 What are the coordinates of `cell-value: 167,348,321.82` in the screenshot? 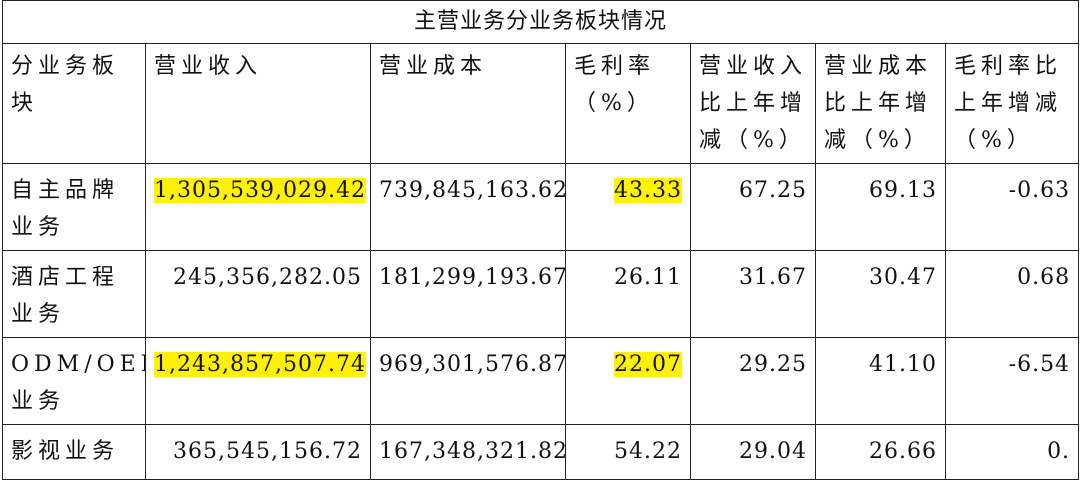 It's located at (468, 452).